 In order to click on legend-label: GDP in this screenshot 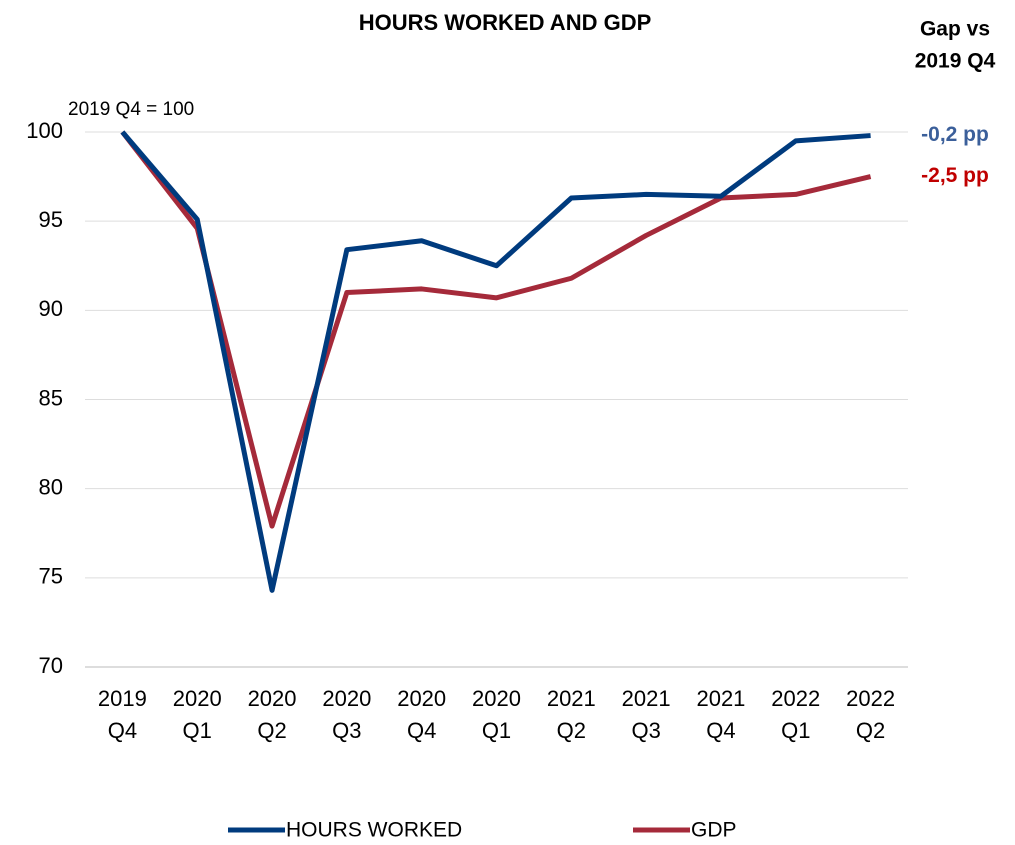, I will do `click(714, 830)`.